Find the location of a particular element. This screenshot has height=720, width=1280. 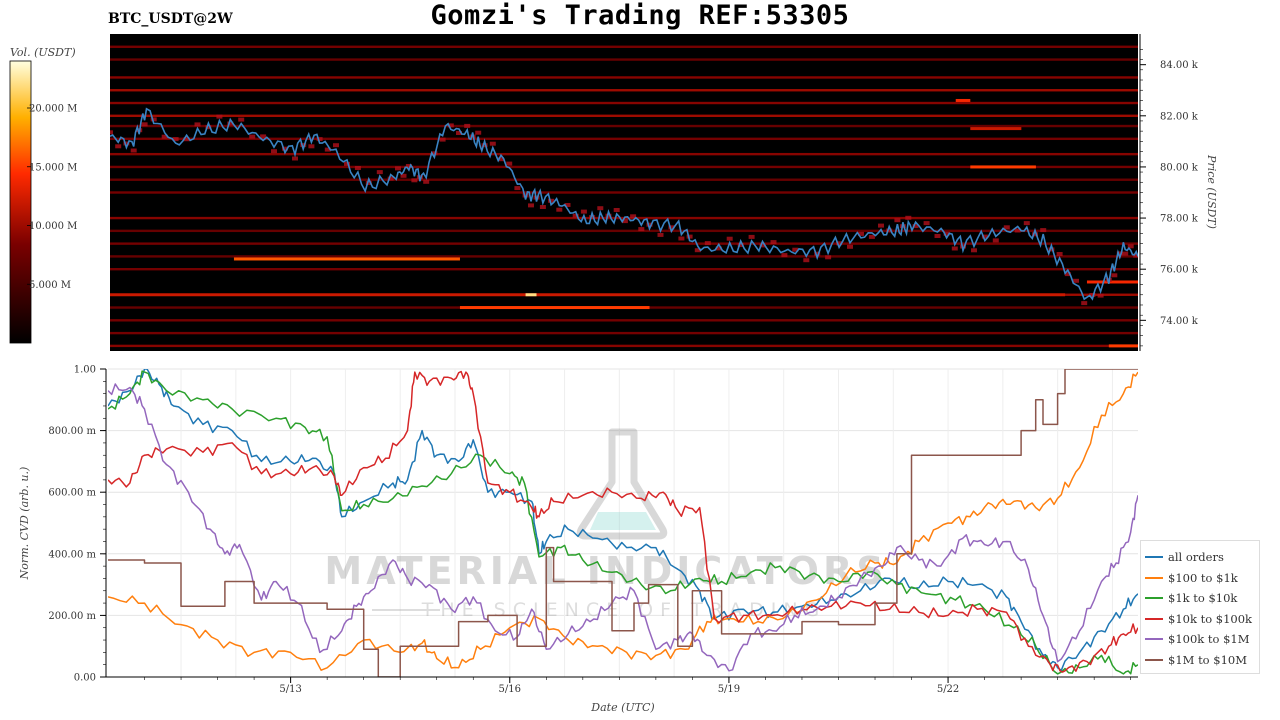

cvd-y-tick-label: 200.00 m is located at coordinates (72, 616).